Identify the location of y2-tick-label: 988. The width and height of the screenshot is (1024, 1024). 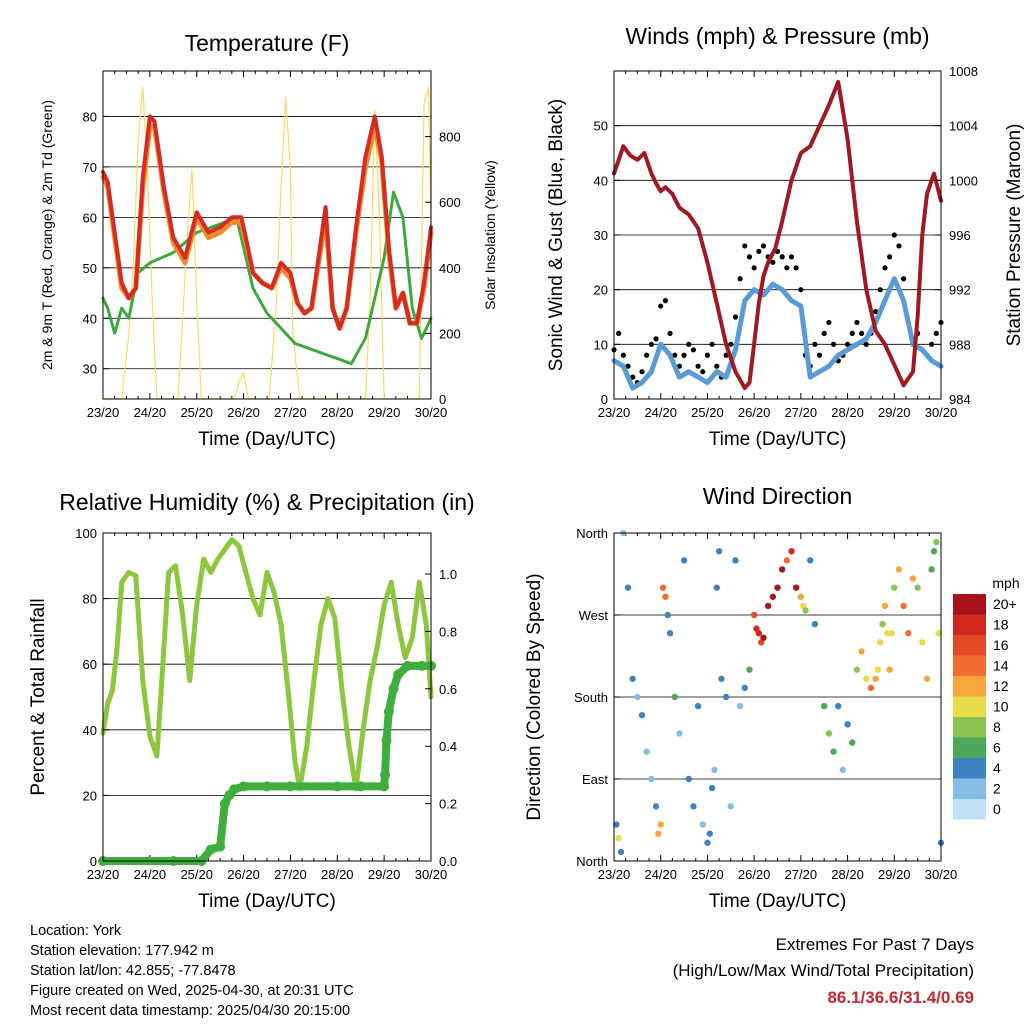
(960, 344).